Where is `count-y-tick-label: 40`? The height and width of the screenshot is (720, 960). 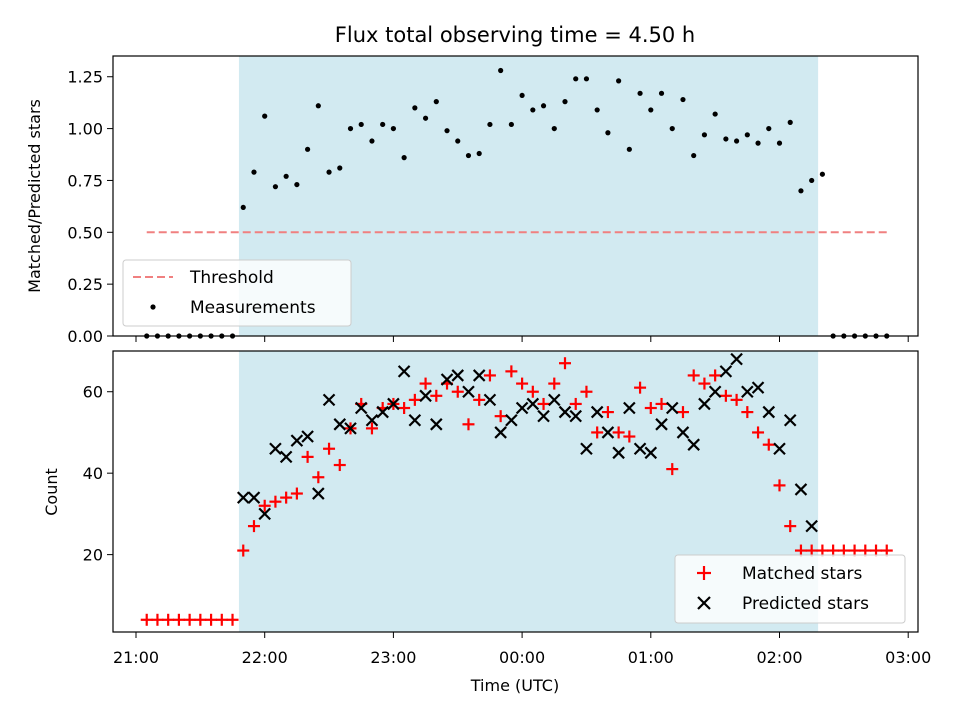
count-y-tick-label: 40 is located at coordinates (93, 473).